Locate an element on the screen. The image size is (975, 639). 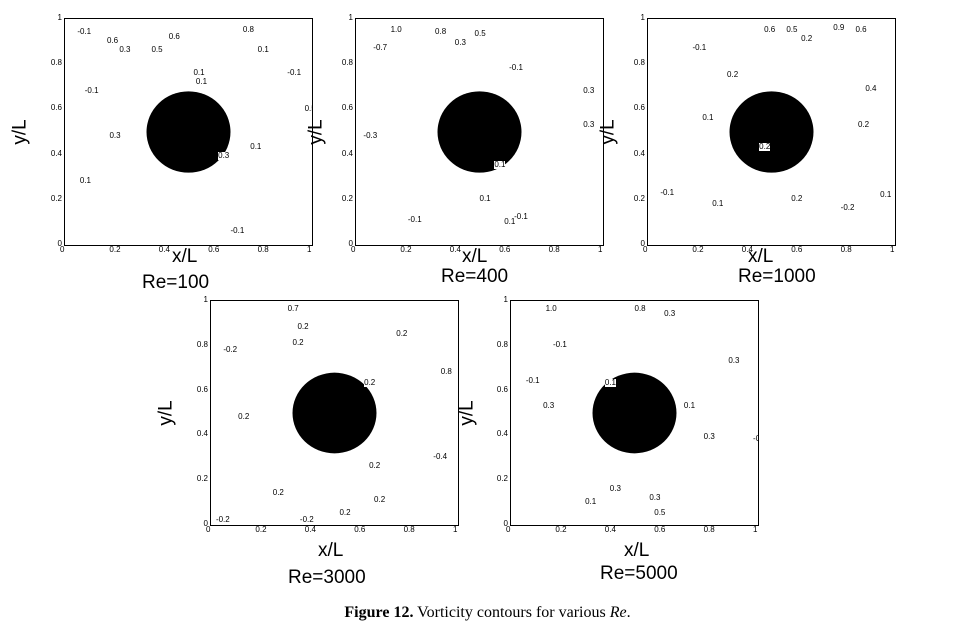
caption-end: . is located at coordinates (628, 612).